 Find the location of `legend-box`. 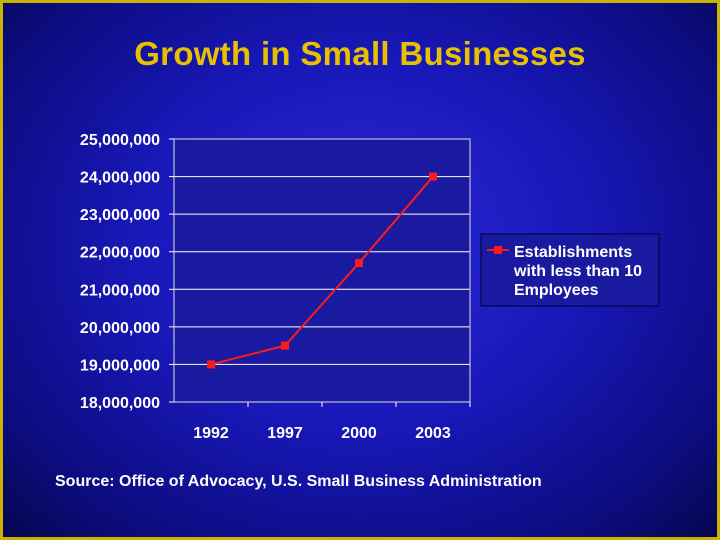

legend-box is located at coordinates (570, 270).